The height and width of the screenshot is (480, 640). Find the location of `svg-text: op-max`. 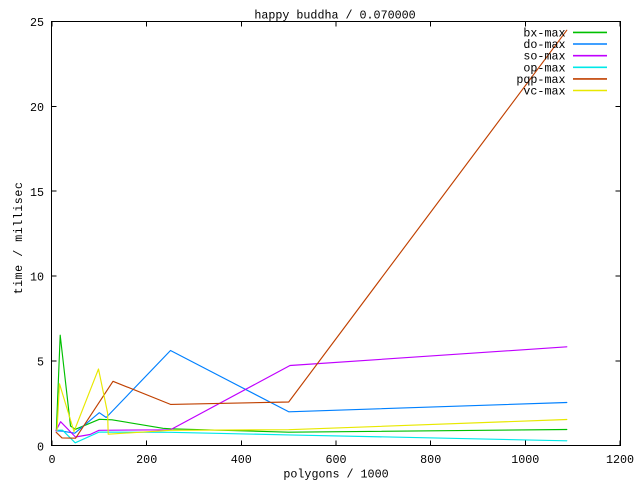

svg-text: op-max is located at coordinates (544, 68).